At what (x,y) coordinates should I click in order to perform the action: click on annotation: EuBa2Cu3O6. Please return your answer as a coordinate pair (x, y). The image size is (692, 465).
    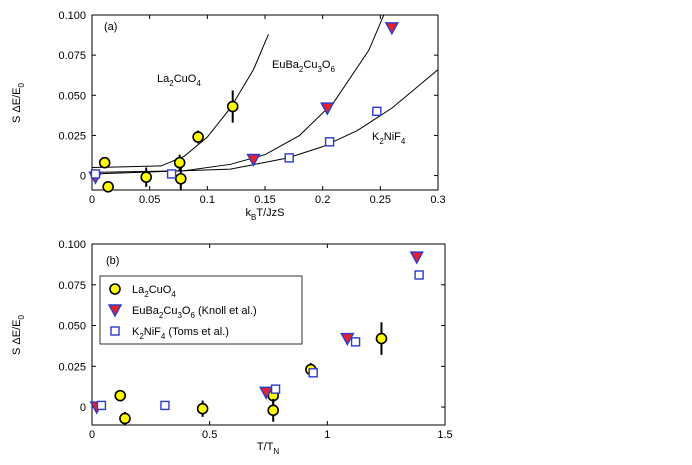
    Looking at the image, I should click on (303, 66).